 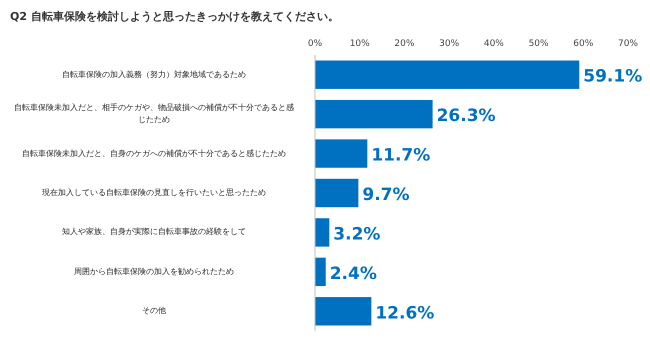 What do you see at coordinates (466, 116) in the screenshot?
I see `data-label: 26.3%` at bounding box center [466, 116].